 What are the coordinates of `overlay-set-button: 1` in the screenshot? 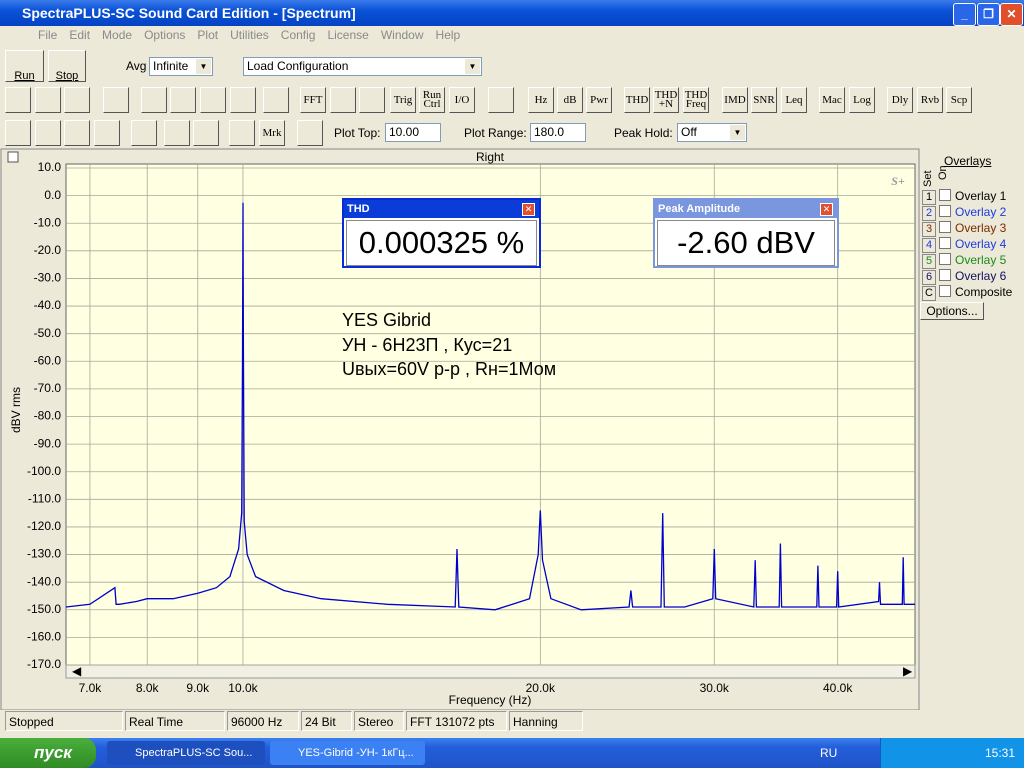 It's located at (929, 197).